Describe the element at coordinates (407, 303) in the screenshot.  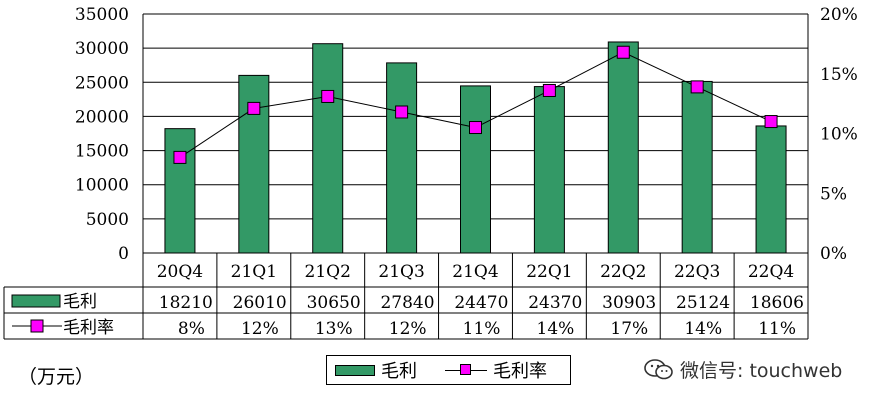
I see `table-cell: 27840` at that location.